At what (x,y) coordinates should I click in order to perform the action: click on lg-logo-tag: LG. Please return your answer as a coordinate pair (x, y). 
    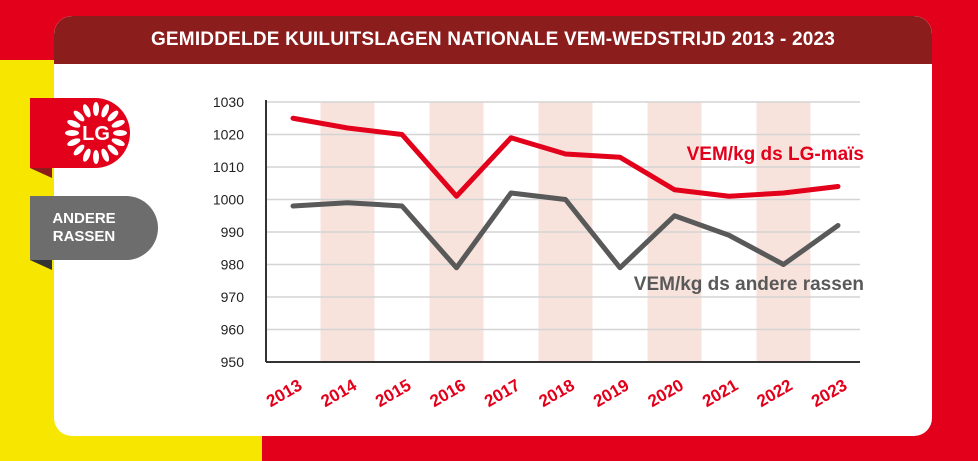
    Looking at the image, I should click on (80, 133).